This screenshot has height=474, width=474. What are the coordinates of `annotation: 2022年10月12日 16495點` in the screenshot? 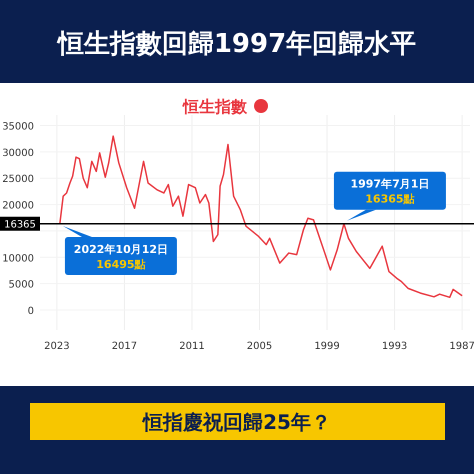 It's located at (121, 257).